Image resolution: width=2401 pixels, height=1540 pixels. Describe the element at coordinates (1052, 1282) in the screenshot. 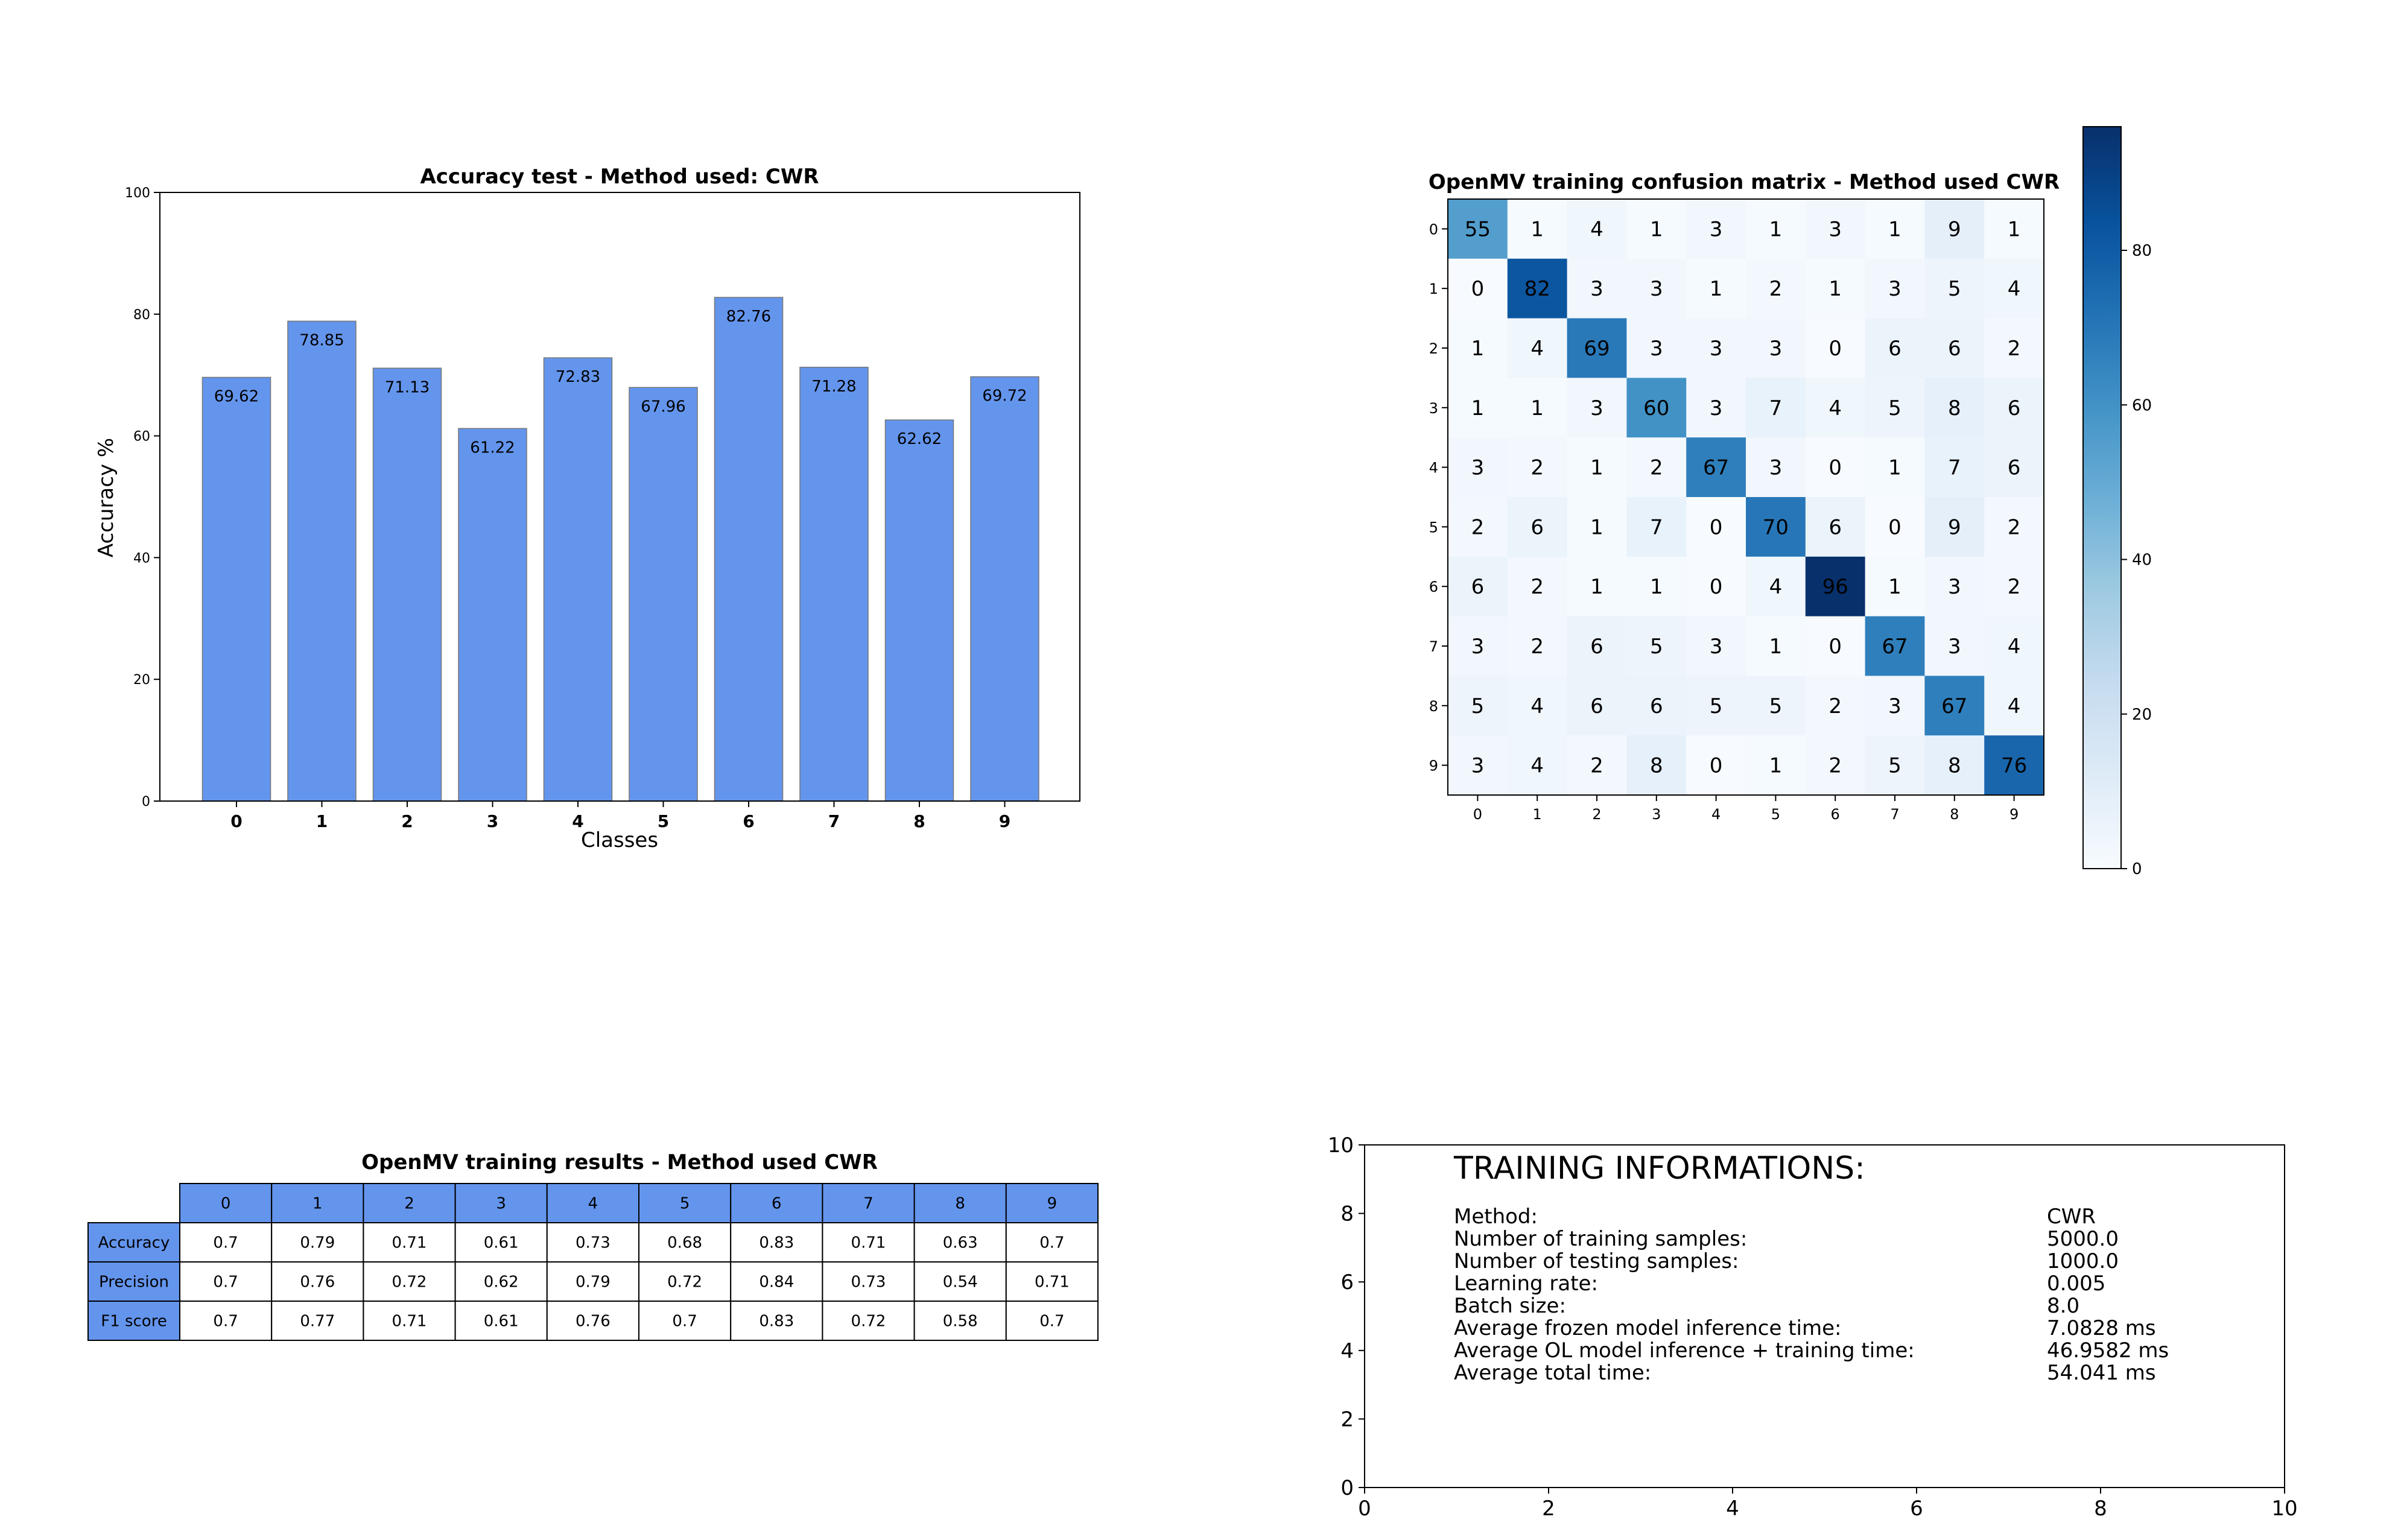

I see `table-cell-value: 0.71` at that location.